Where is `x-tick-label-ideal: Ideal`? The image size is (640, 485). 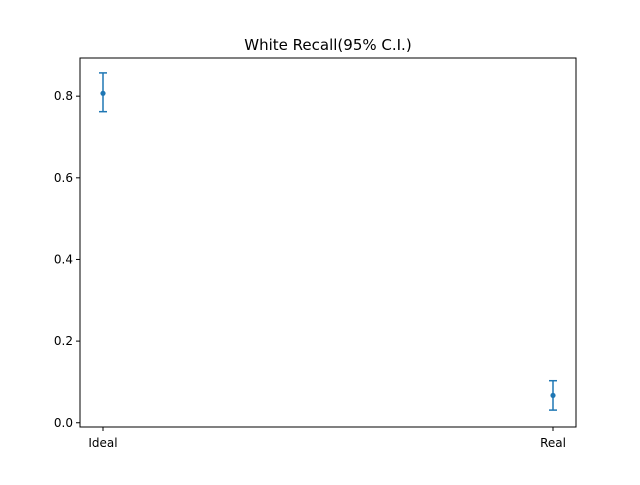
x-tick-label-ideal: Ideal is located at coordinates (102, 443).